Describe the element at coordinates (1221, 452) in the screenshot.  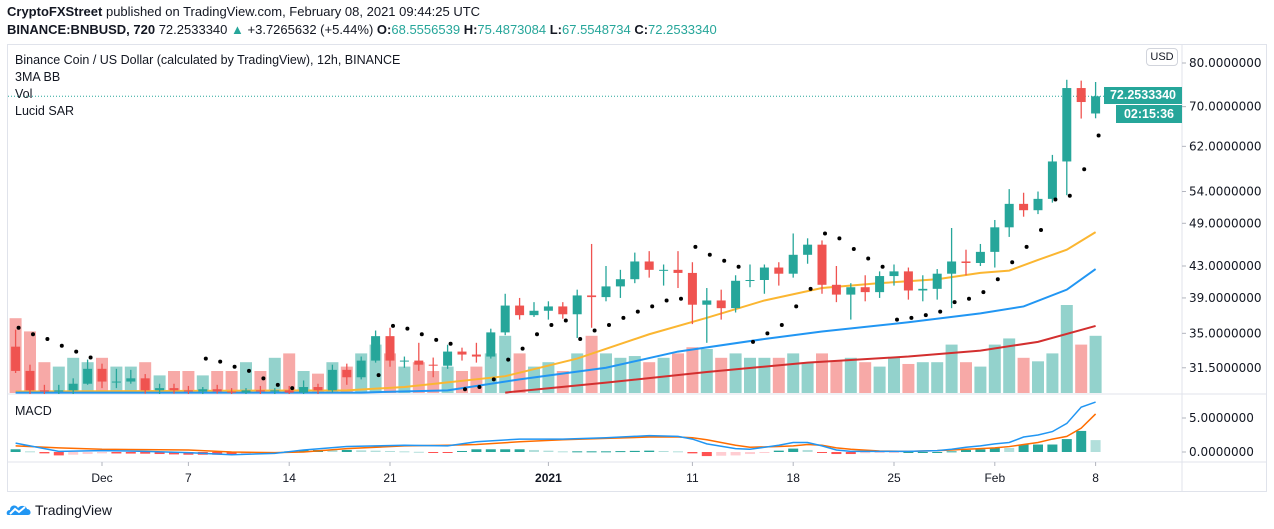
I see `macd-tick-label: 0.0000000` at that location.